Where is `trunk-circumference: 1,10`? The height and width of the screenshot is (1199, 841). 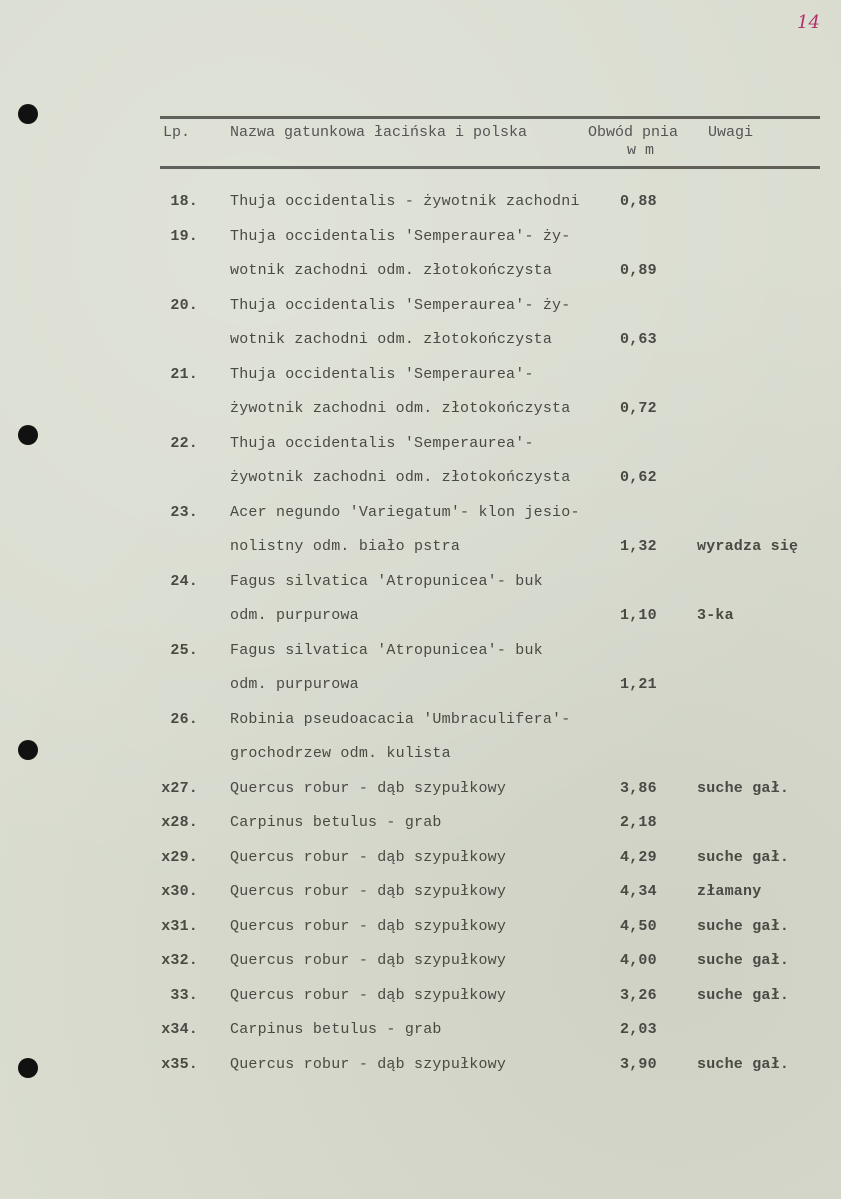 trunk-circumference: 1,10 is located at coordinates (638, 615).